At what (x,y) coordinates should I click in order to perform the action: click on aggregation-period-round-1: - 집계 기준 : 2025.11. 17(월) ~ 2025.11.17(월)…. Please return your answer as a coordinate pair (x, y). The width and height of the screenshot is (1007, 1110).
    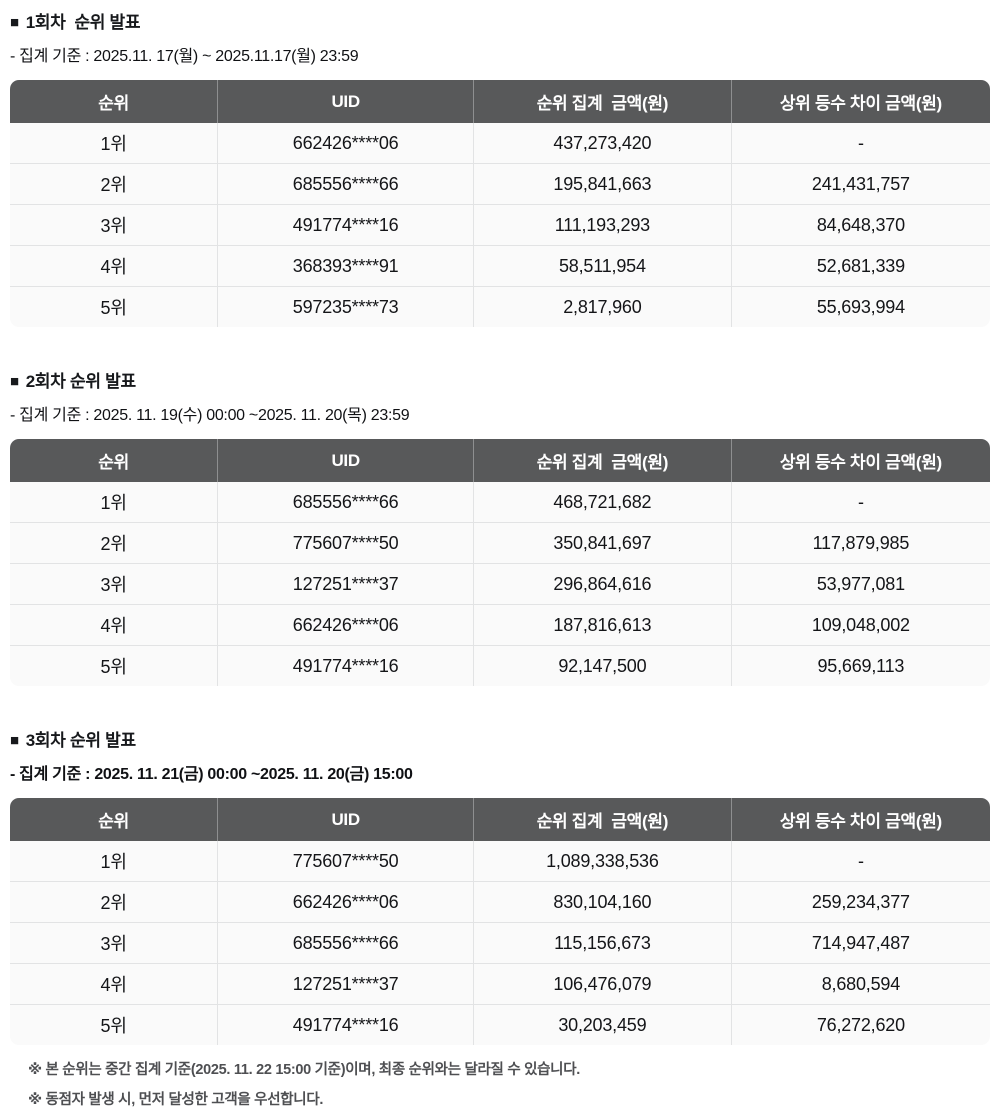
    Looking at the image, I should click on (184, 56).